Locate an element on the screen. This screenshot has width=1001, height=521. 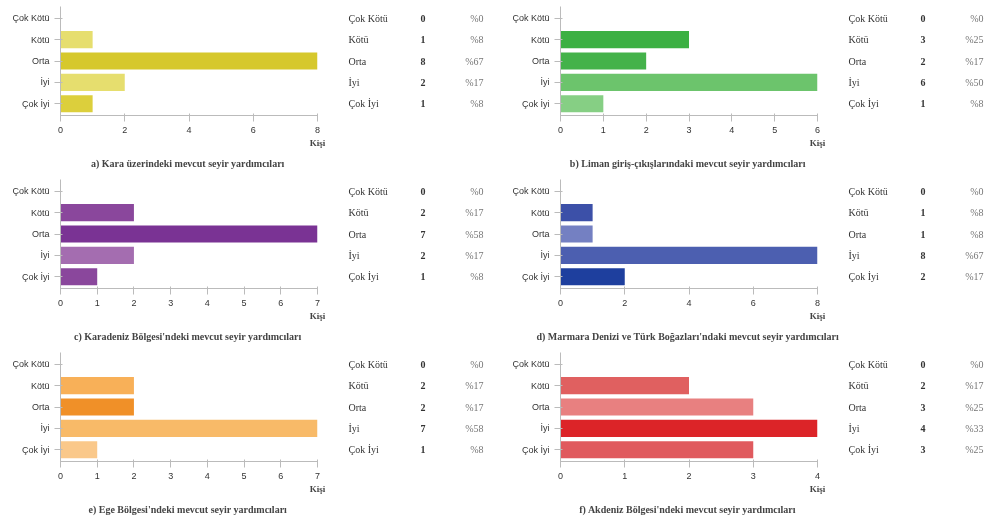
text: %33 is located at coordinates (974, 428).